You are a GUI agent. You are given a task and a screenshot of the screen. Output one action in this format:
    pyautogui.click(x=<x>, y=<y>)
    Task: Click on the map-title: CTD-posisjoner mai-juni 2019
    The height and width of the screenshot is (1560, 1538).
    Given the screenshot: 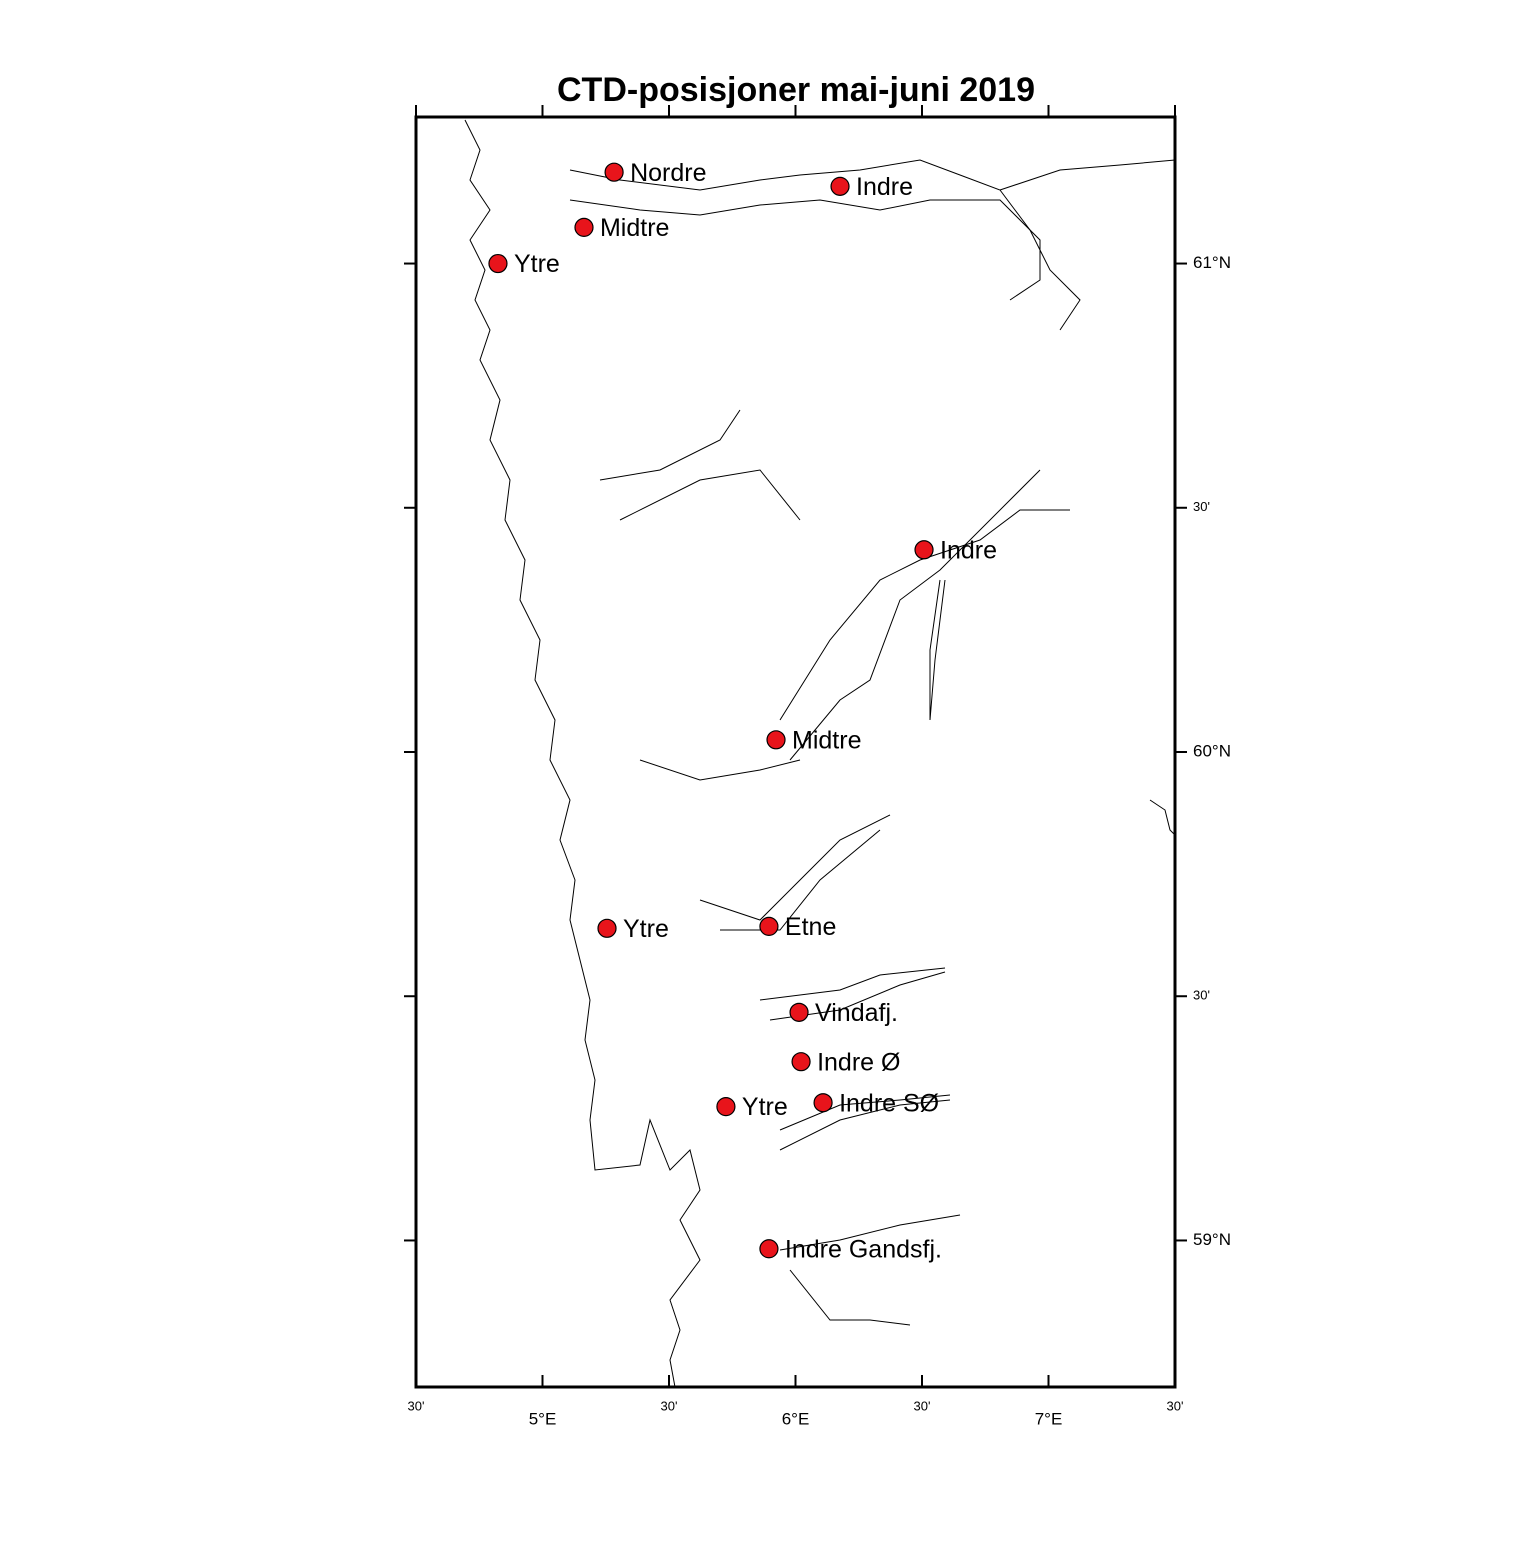 What is the action you would take?
    pyautogui.click(x=796, y=90)
    